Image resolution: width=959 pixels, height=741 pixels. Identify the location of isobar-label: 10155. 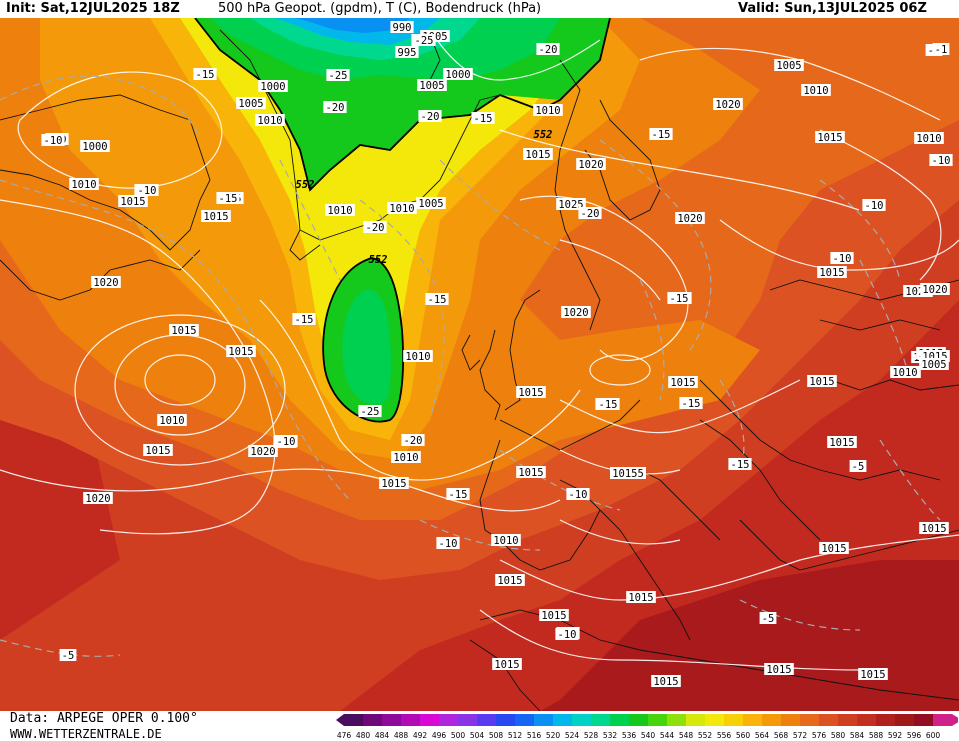
(628, 473).